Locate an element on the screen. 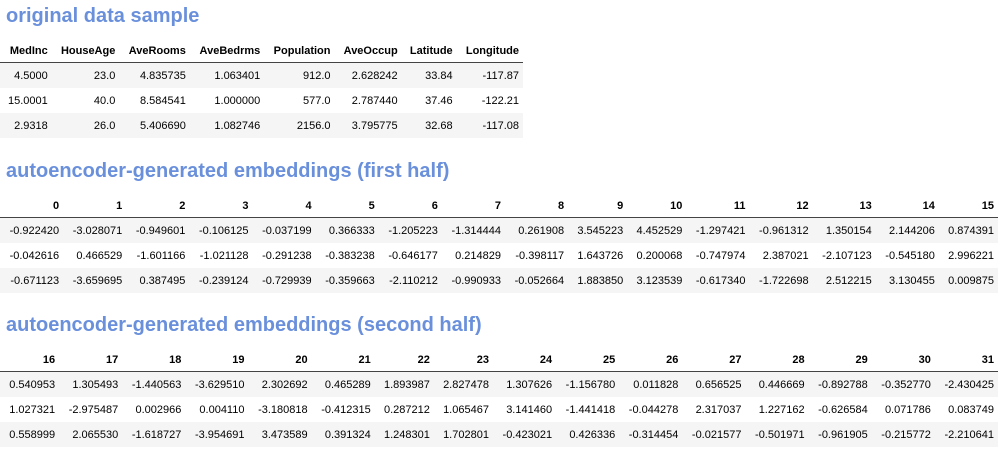  section-title: original data sample is located at coordinates (103, 16).